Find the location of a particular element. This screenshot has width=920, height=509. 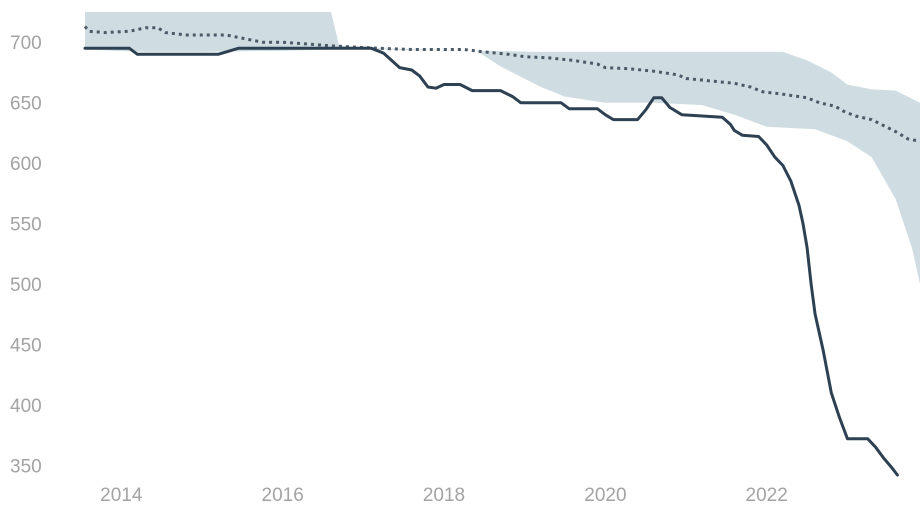

y-tick-label: 400 is located at coordinates (26, 406).